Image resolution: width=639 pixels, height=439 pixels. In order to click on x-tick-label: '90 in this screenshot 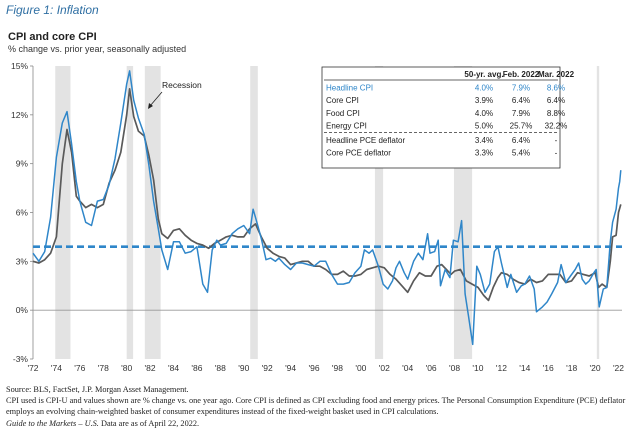, I will do `click(243, 368)`.